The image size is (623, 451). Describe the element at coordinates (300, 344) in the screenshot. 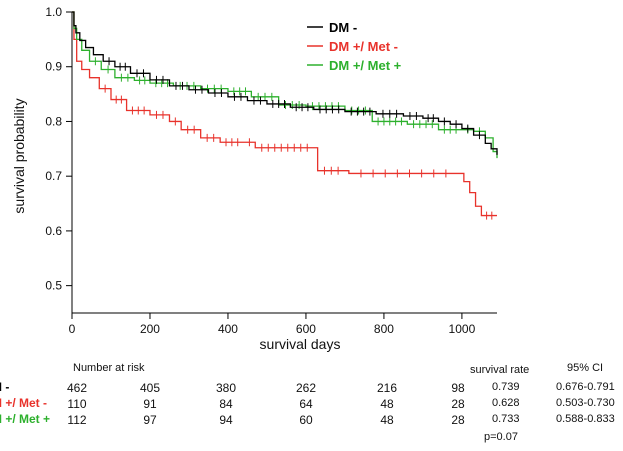

I see `x-axis-label: survival days` at that location.